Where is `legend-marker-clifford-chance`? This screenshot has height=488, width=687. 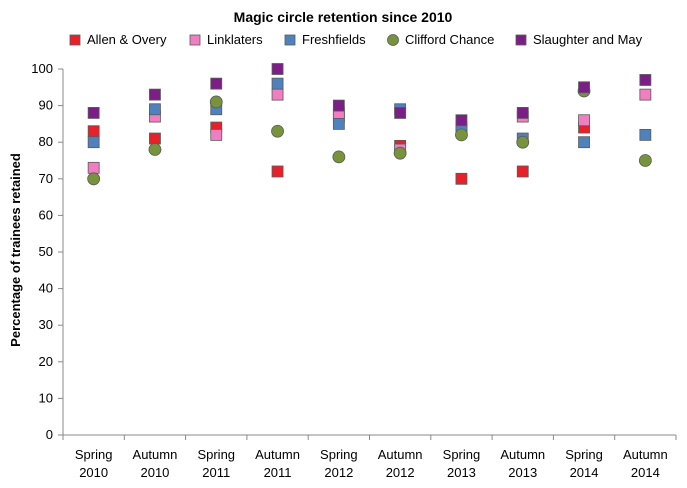
legend-marker-clifford-chance is located at coordinates (393, 40).